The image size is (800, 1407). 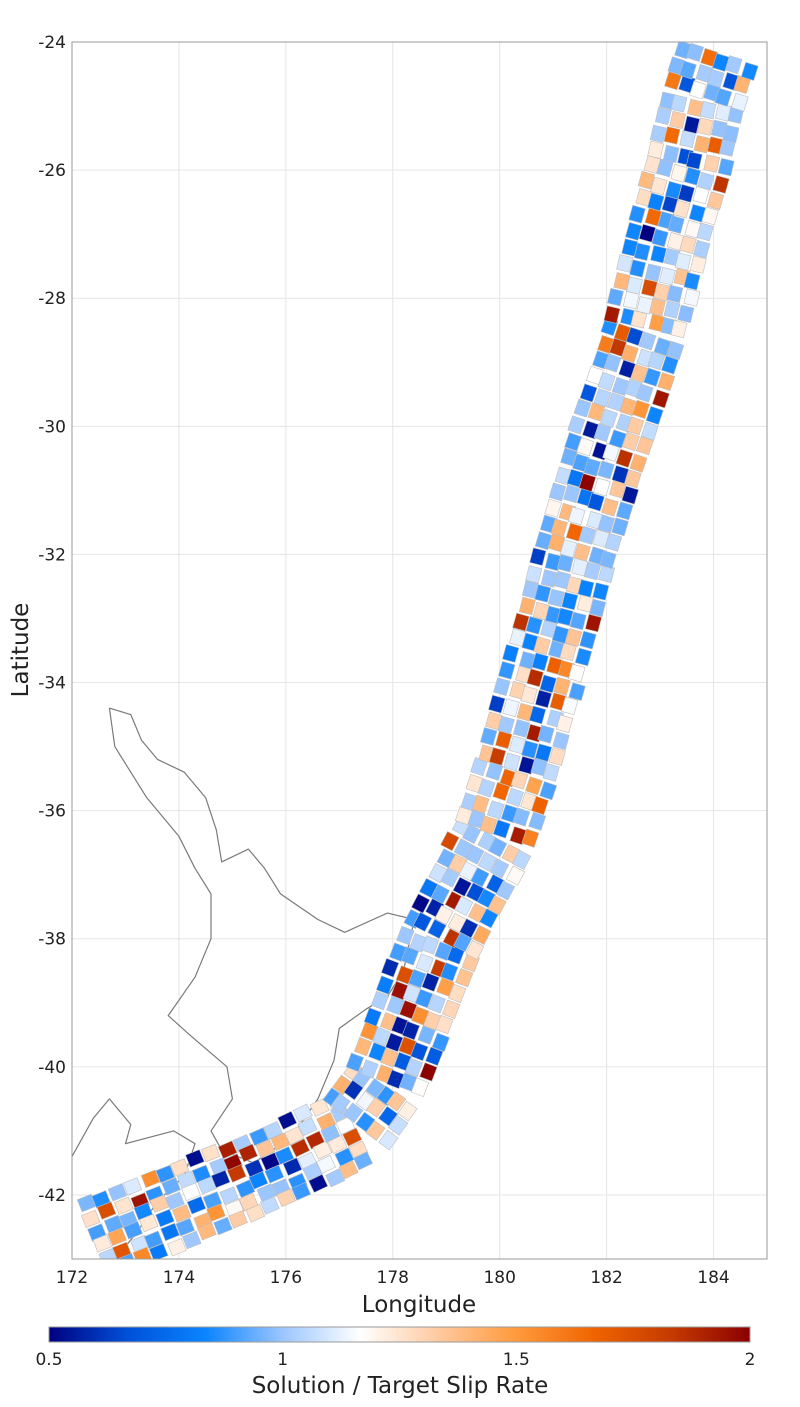 I want to click on y-tick-label: -42, so click(x=52, y=1196).